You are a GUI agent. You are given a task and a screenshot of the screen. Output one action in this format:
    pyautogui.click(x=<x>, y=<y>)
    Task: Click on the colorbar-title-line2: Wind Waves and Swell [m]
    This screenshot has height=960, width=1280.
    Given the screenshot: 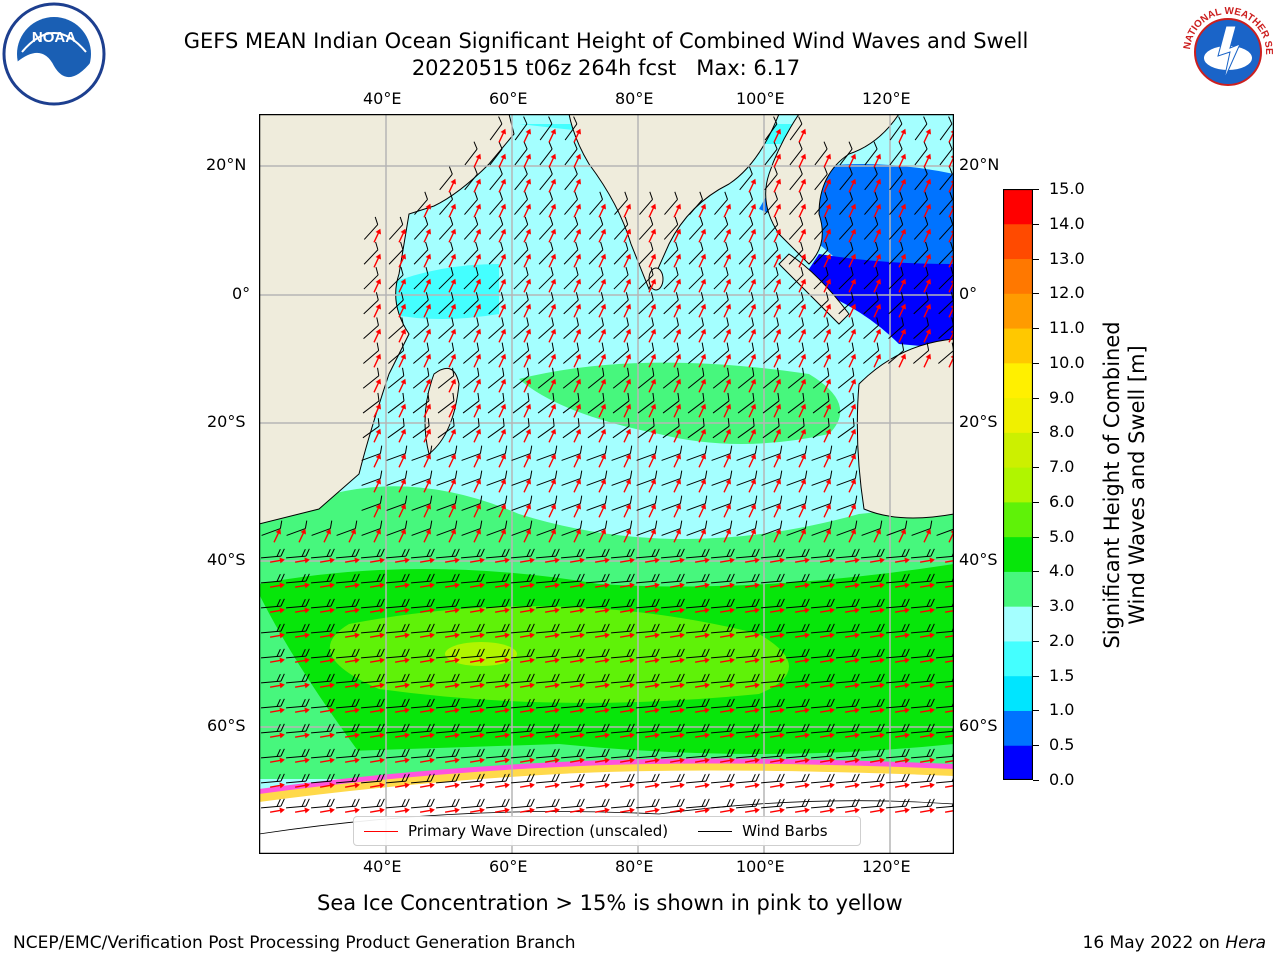 What is the action you would take?
    pyautogui.click(x=1137, y=485)
    